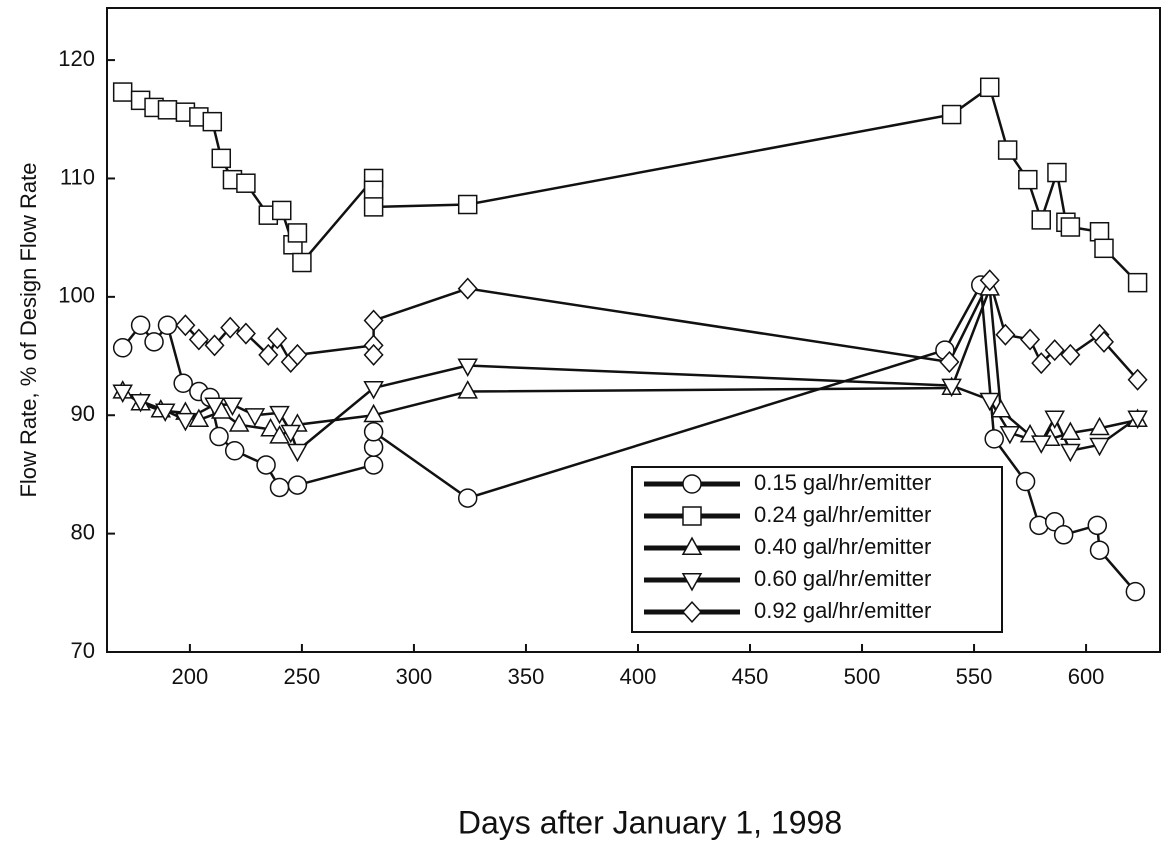  Describe the element at coordinates (76, 58) in the screenshot. I see `y-tick-label: 120` at that location.